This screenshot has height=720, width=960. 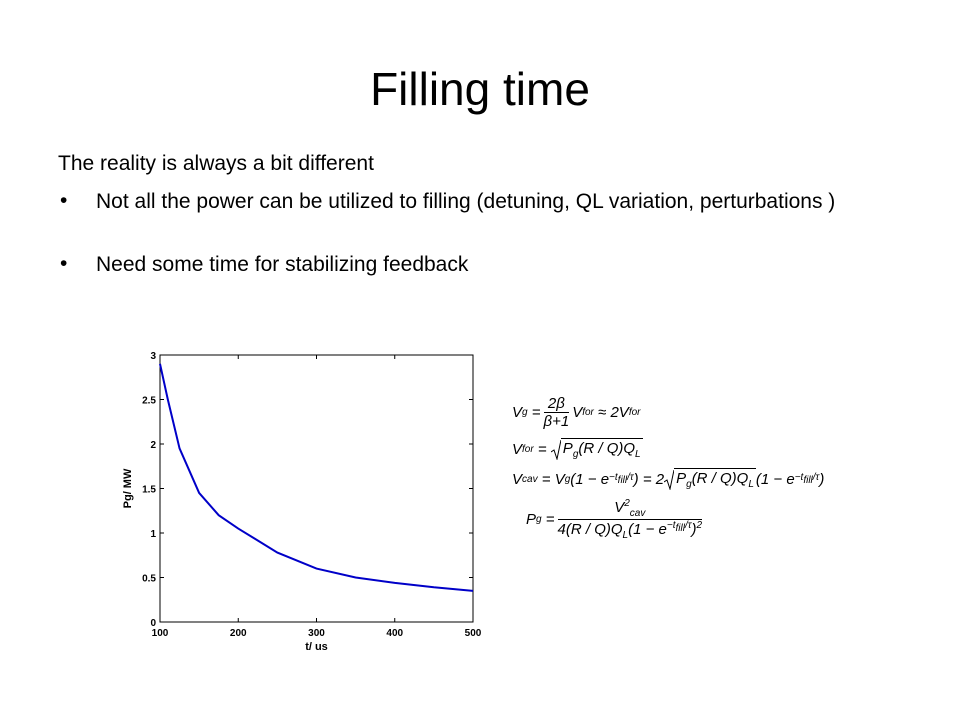 I want to click on x-axis-label: t/ us, so click(x=316, y=647).